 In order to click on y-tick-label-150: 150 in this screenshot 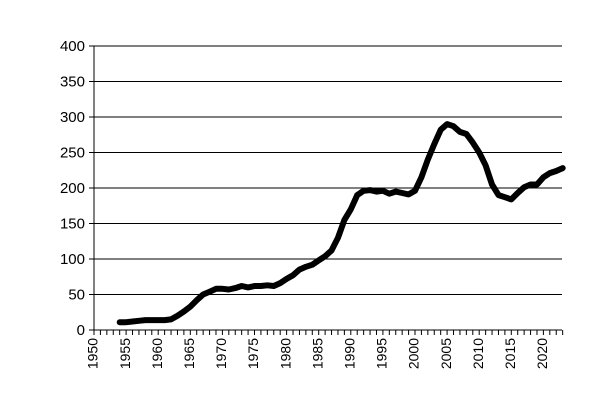, I will do `click(72, 224)`.